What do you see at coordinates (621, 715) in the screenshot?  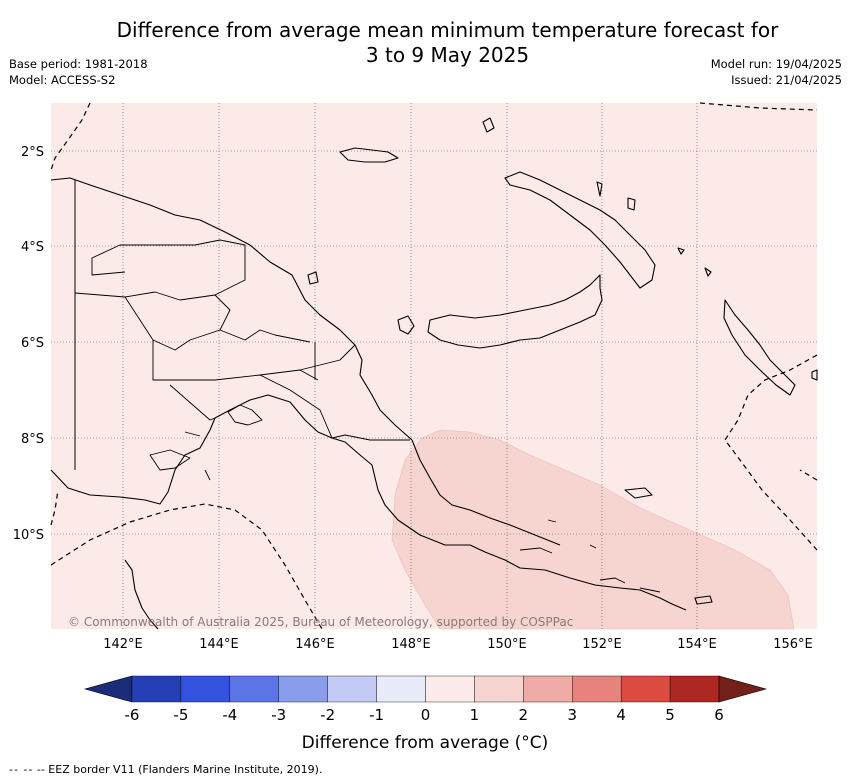 I see `colorbar-tick-label: 4` at bounding box center [621, 715].